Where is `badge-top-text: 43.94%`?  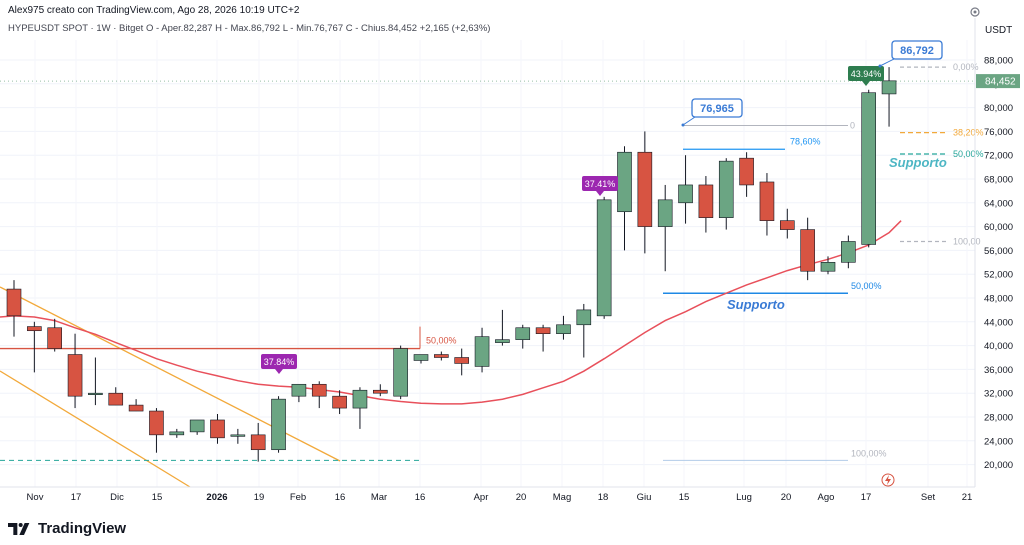
badge-top-text: 43.94% is located at coordinates (866, 74).